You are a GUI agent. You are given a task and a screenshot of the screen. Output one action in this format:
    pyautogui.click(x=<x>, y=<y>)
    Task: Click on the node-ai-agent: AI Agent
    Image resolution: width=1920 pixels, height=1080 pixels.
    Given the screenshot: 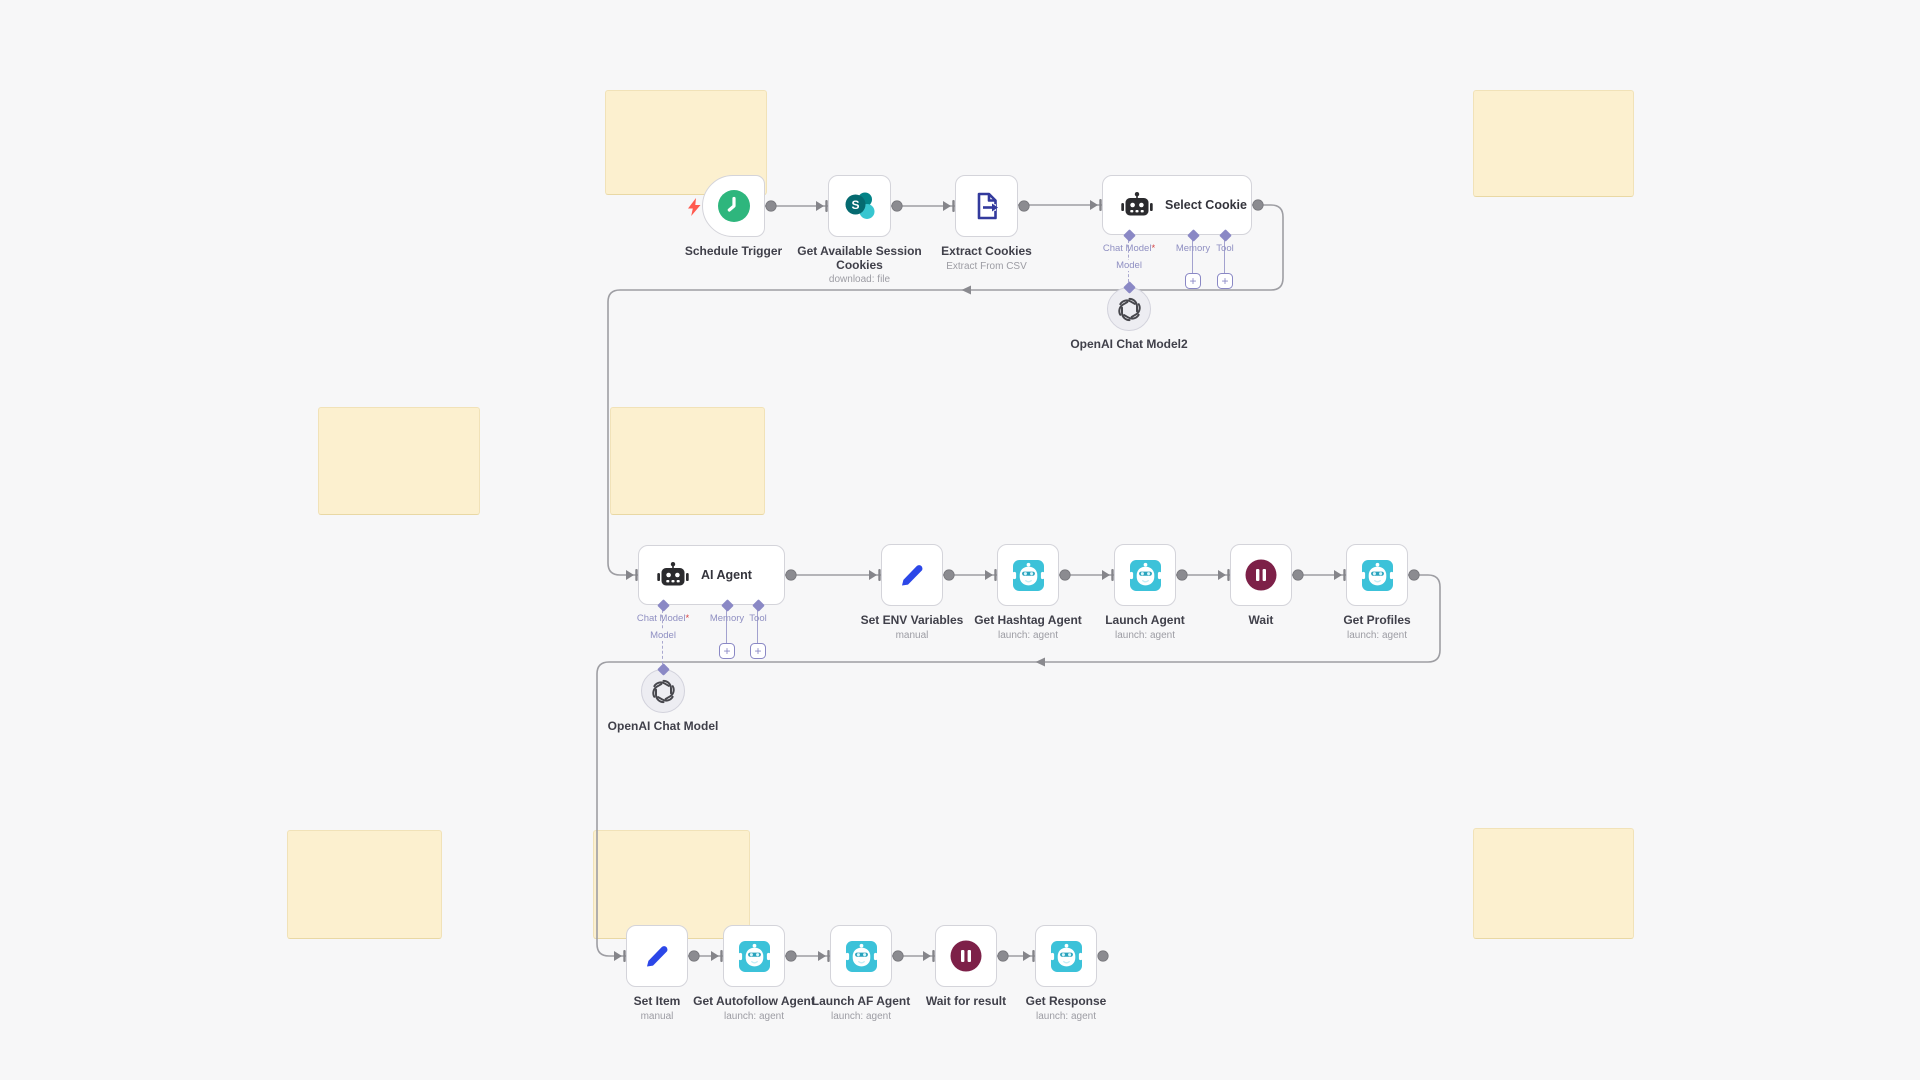 What is the action you would take?
    pyautogui.click(x=711, y=575)
    